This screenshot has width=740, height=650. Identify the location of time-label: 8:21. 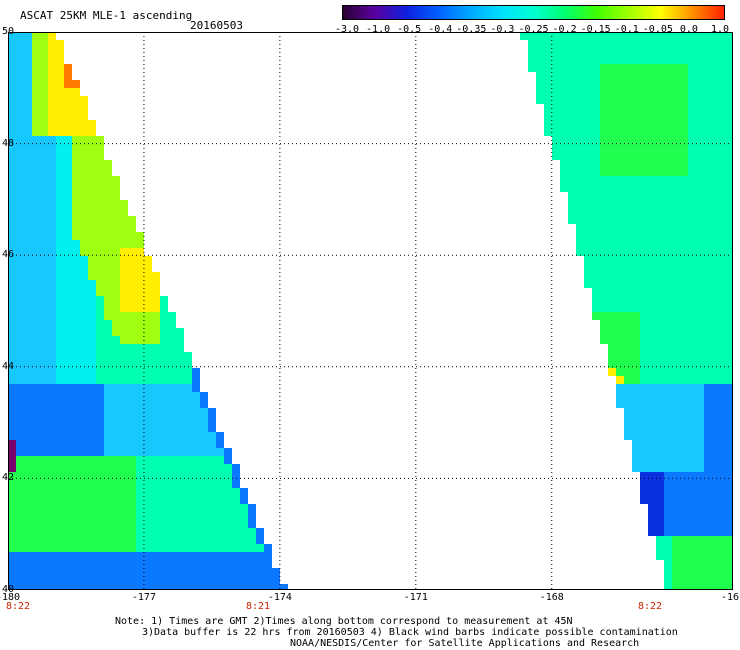
(258, 606).